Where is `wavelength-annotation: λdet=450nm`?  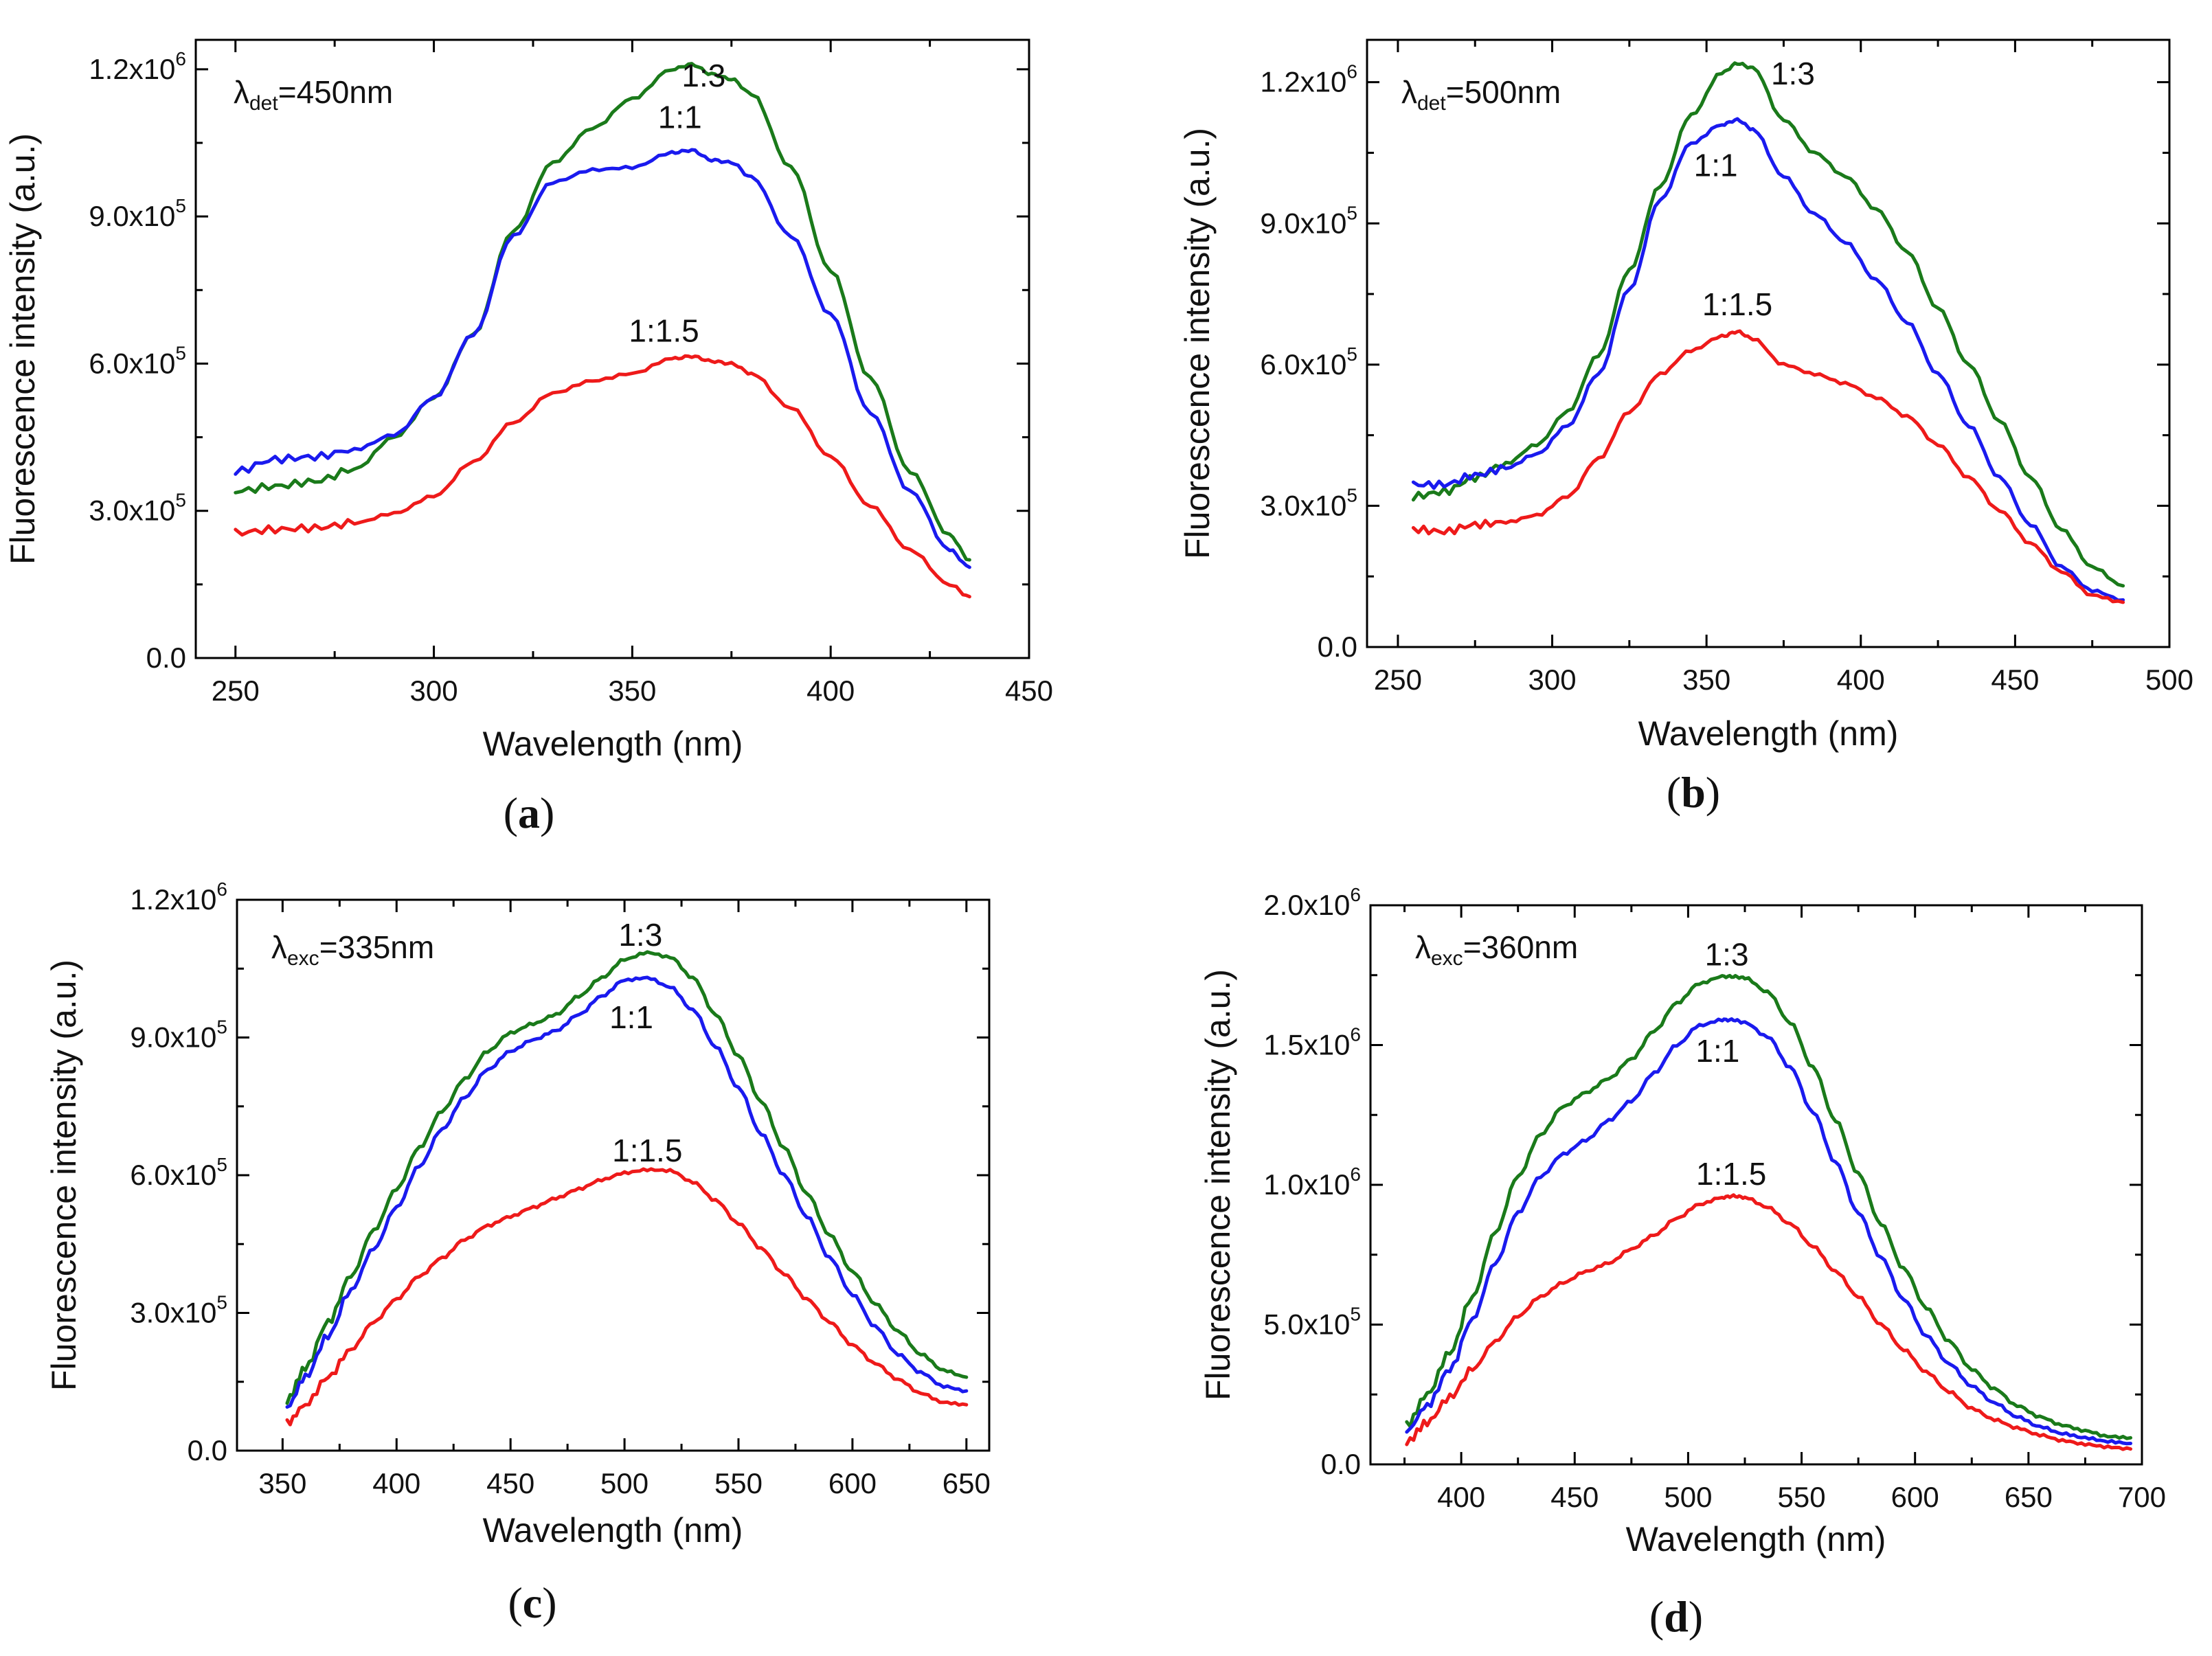 wavelength-annotation: λdet=450nm is located at coordinates (313, 94).